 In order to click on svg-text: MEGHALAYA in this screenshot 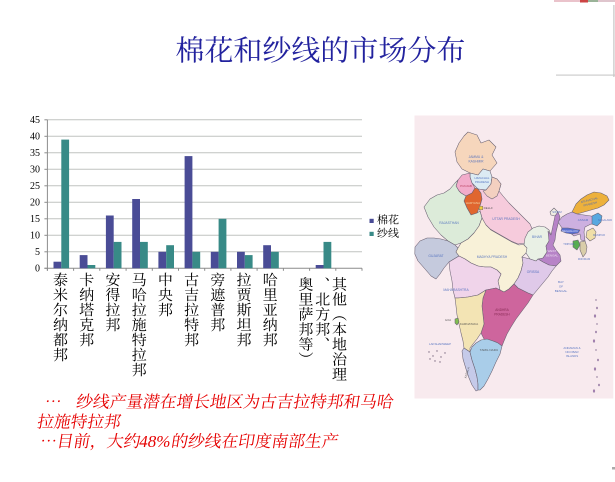, I will do `click(570, 231)`.